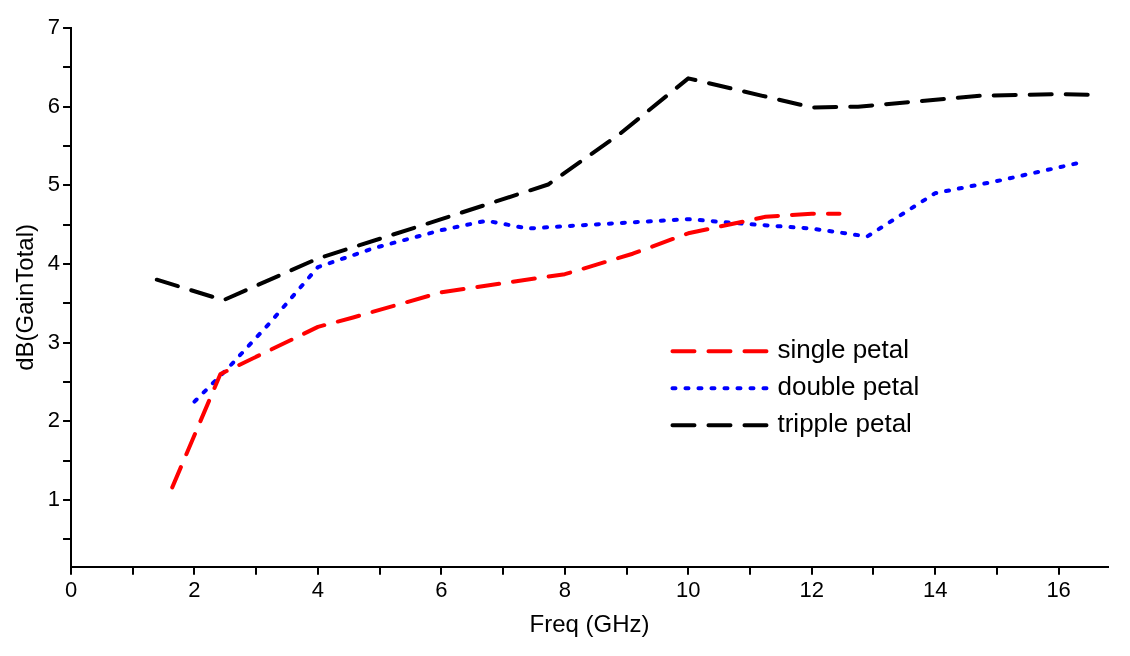  I want to click on x-axis-title: Freq (GHz), so click(589, 624).